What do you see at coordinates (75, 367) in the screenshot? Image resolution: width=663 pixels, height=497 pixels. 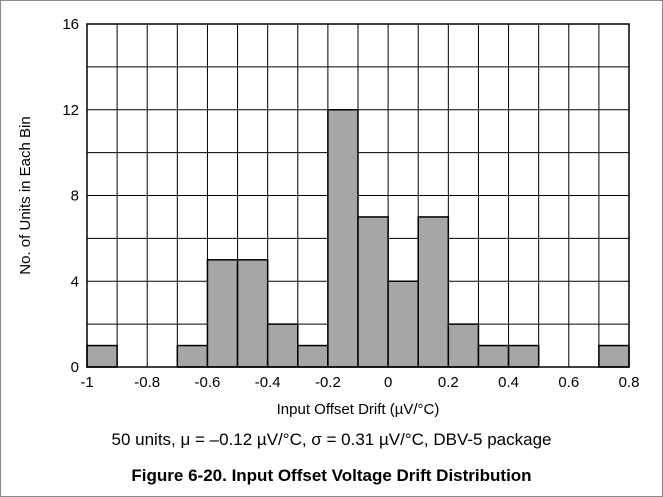 I see `y-tick-label: 0` at bounding box center [75, 367].